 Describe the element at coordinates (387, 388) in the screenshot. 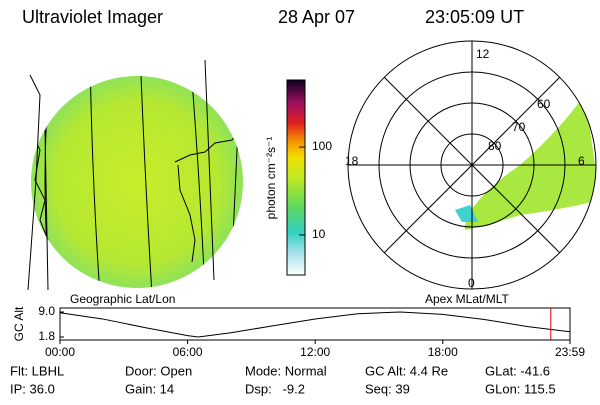

I see `status-field: Seq: 39` at that location.